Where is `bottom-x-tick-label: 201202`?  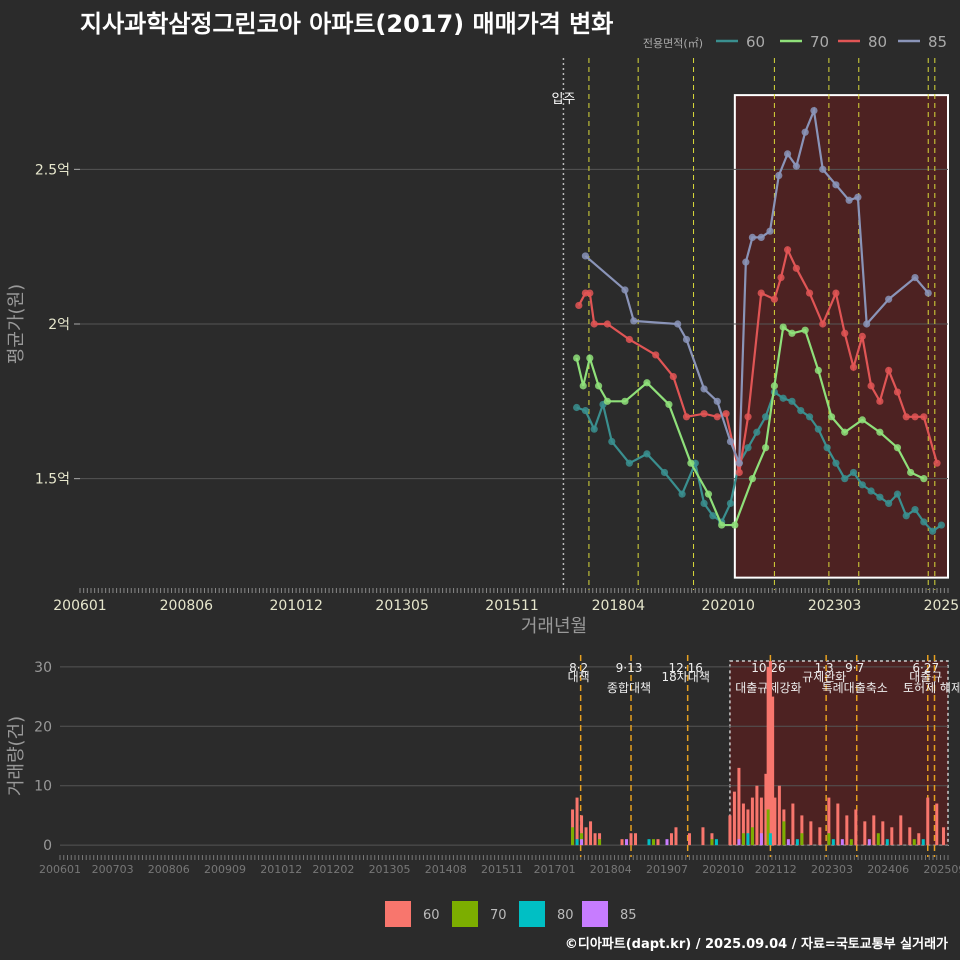 bottom-x-tick-label: 201202 is located at coordinates (333, 869).